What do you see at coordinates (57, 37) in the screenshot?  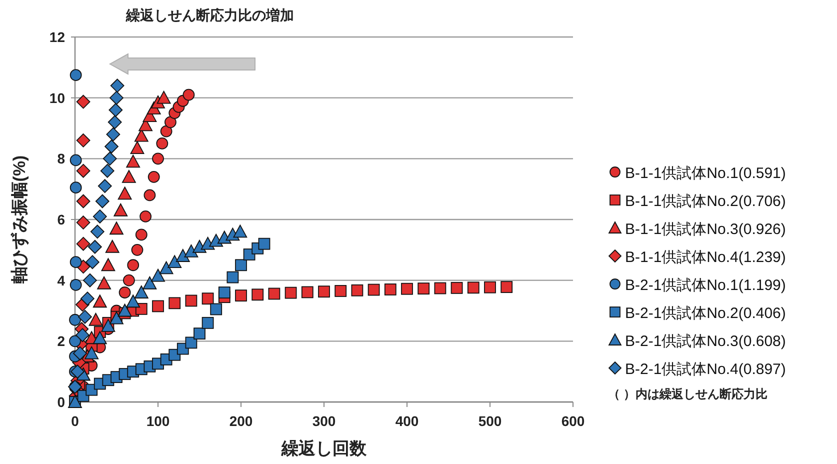 I see `y-tick-label: 12` at bounding box center [57, 37].